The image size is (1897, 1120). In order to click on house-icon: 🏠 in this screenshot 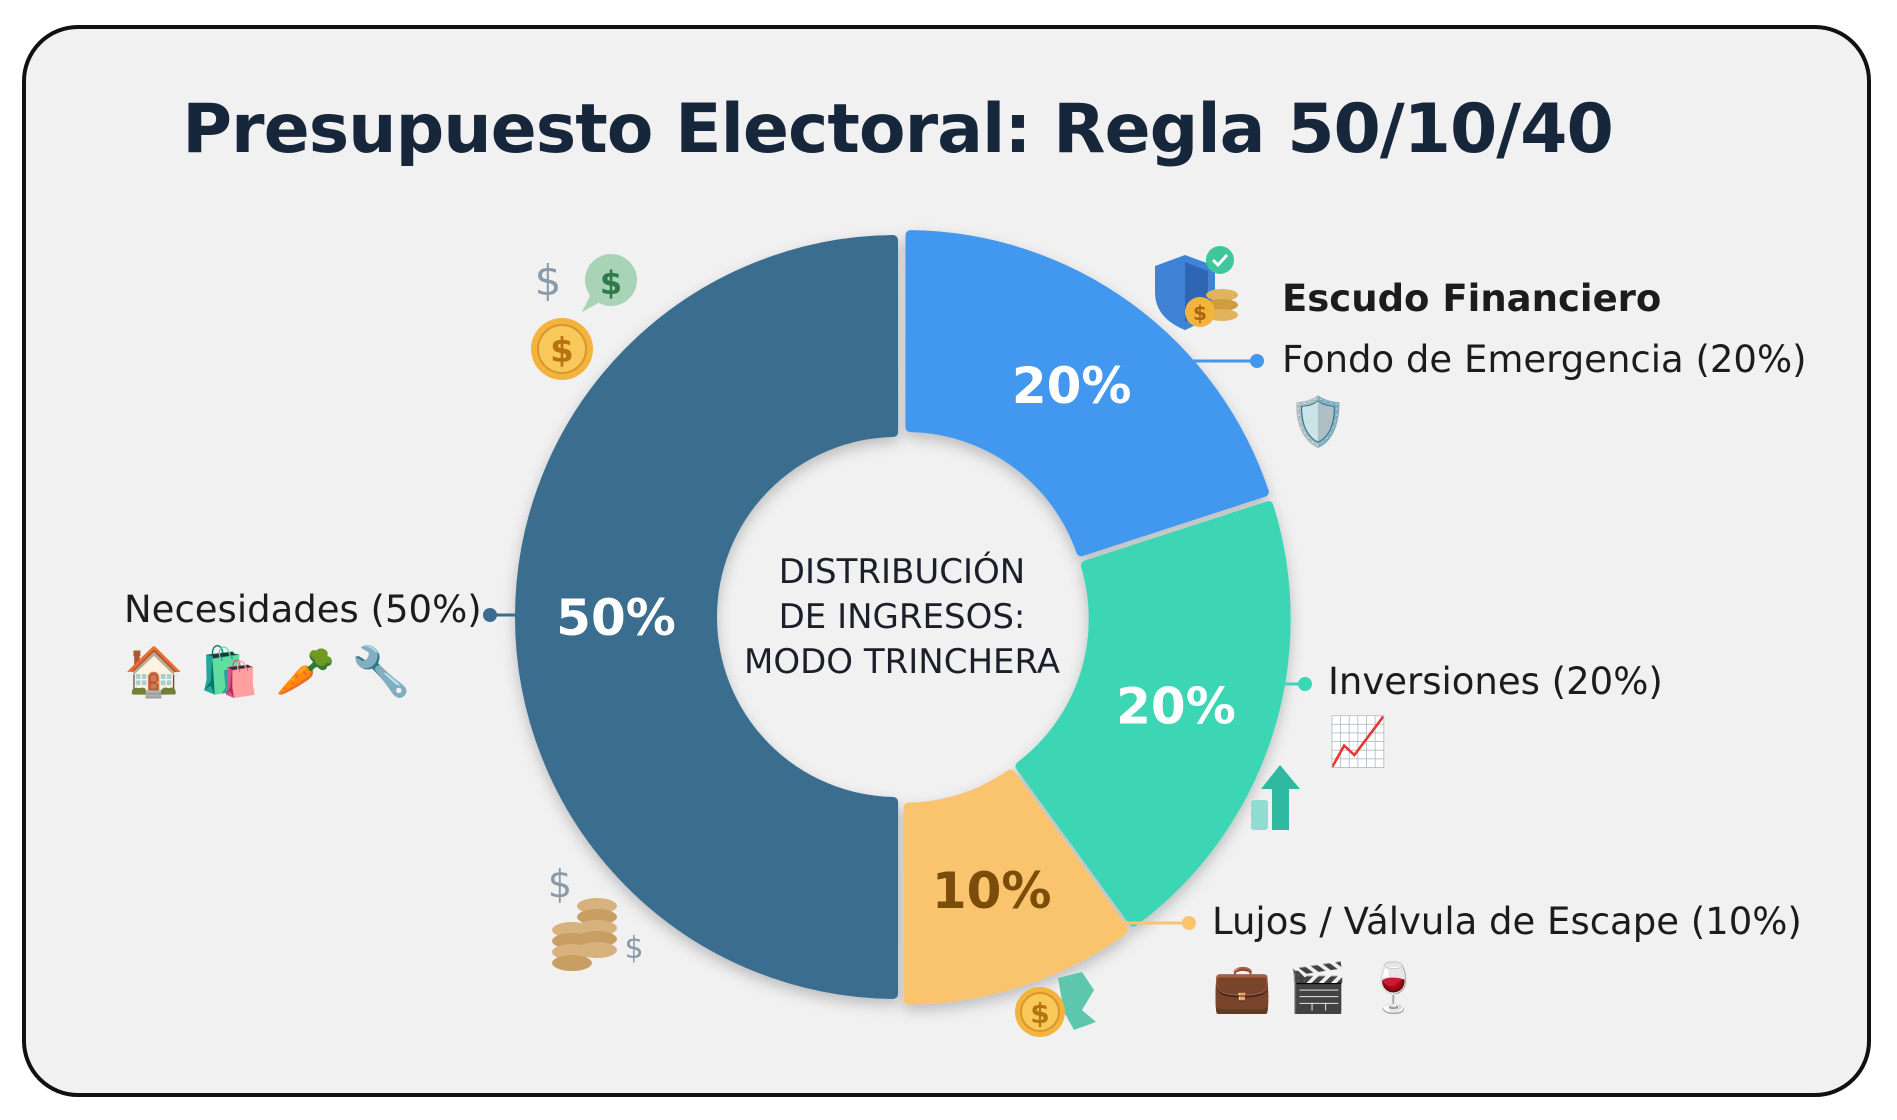, I will do `click(154, 672)`.